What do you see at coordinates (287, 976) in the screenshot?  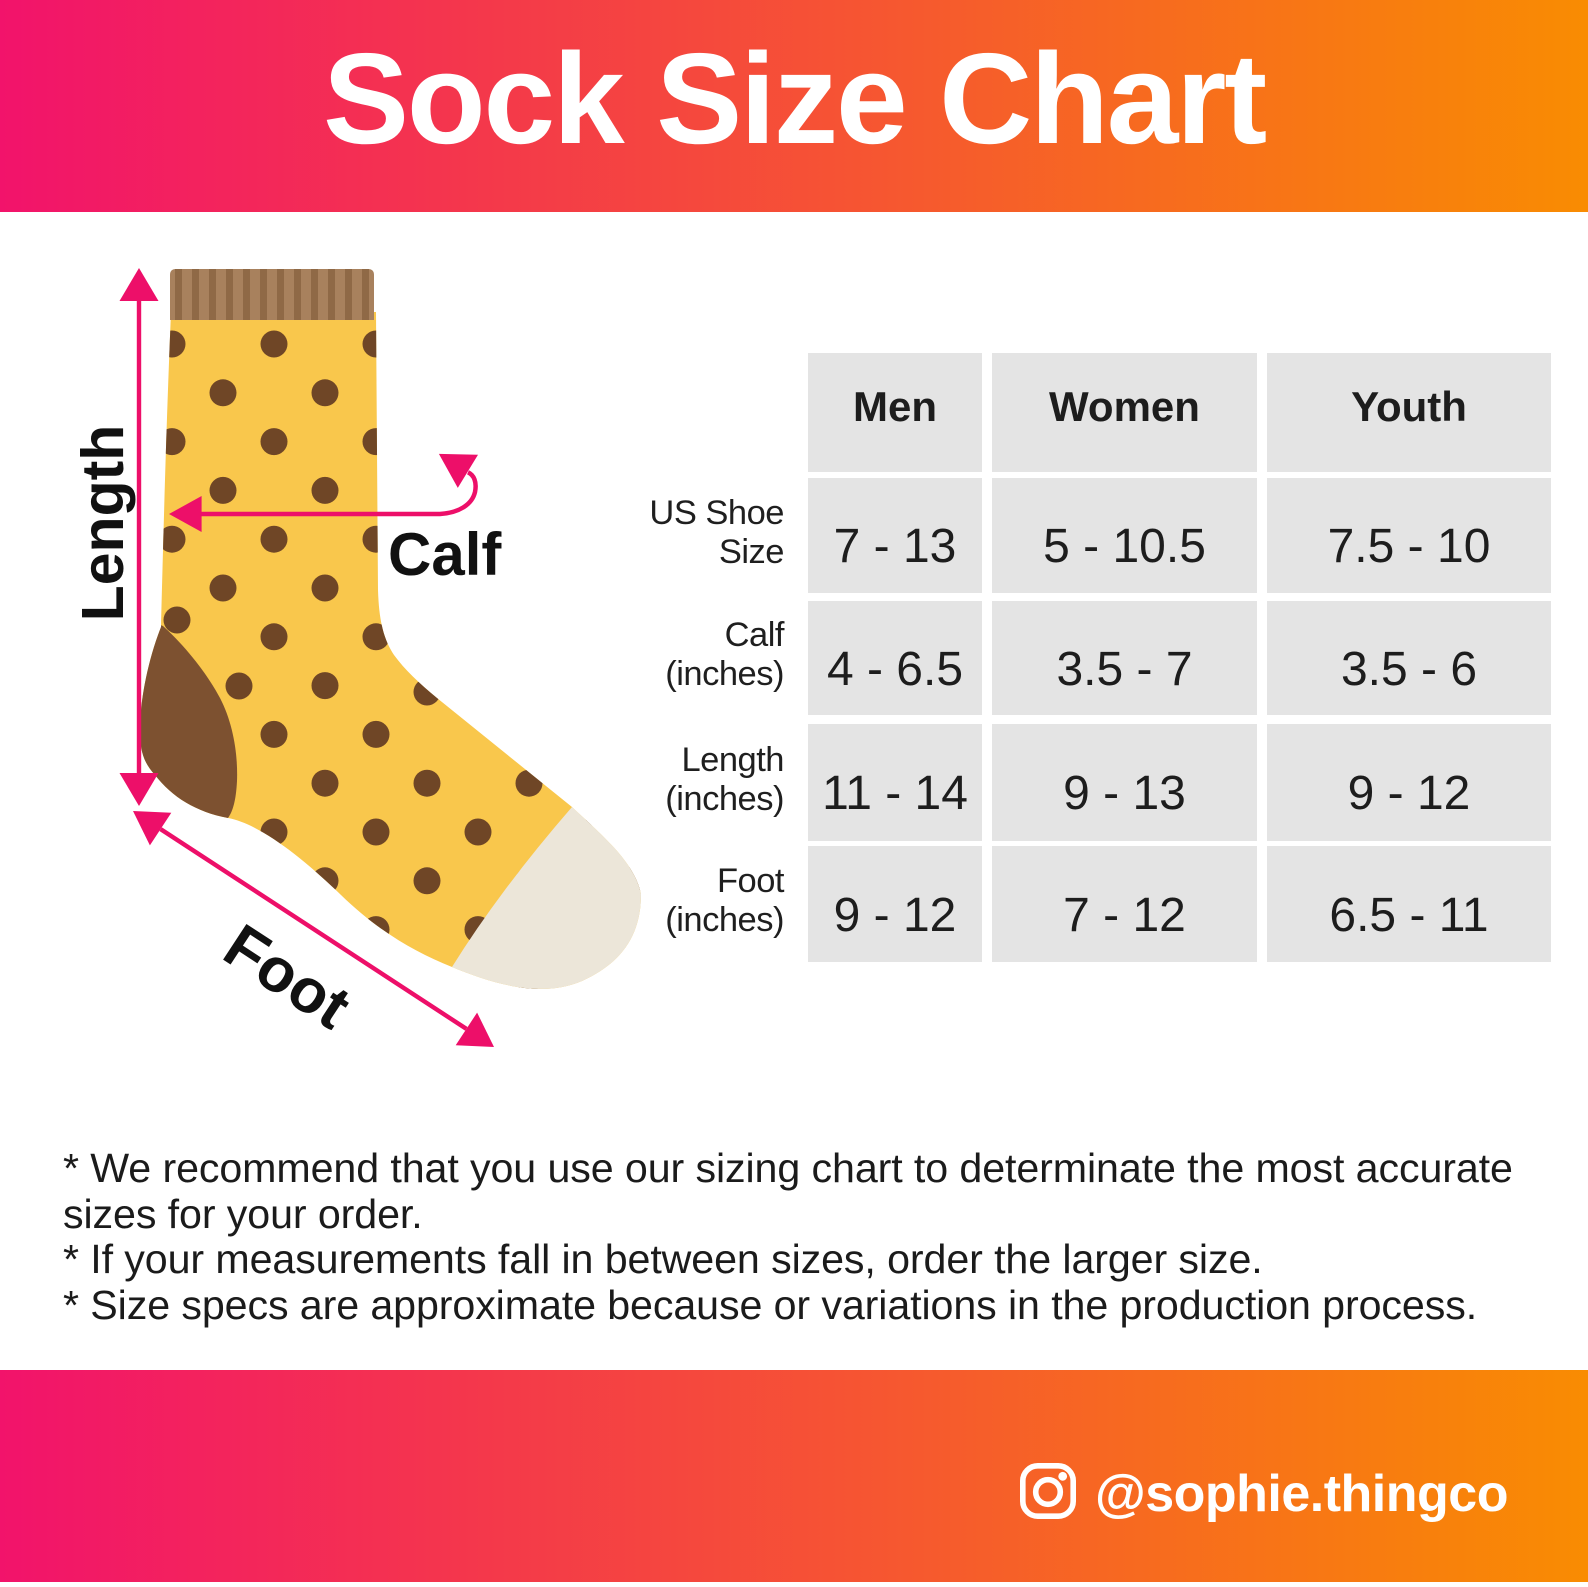 I see `svg-text: Foot` at bounding box center [287, 976].